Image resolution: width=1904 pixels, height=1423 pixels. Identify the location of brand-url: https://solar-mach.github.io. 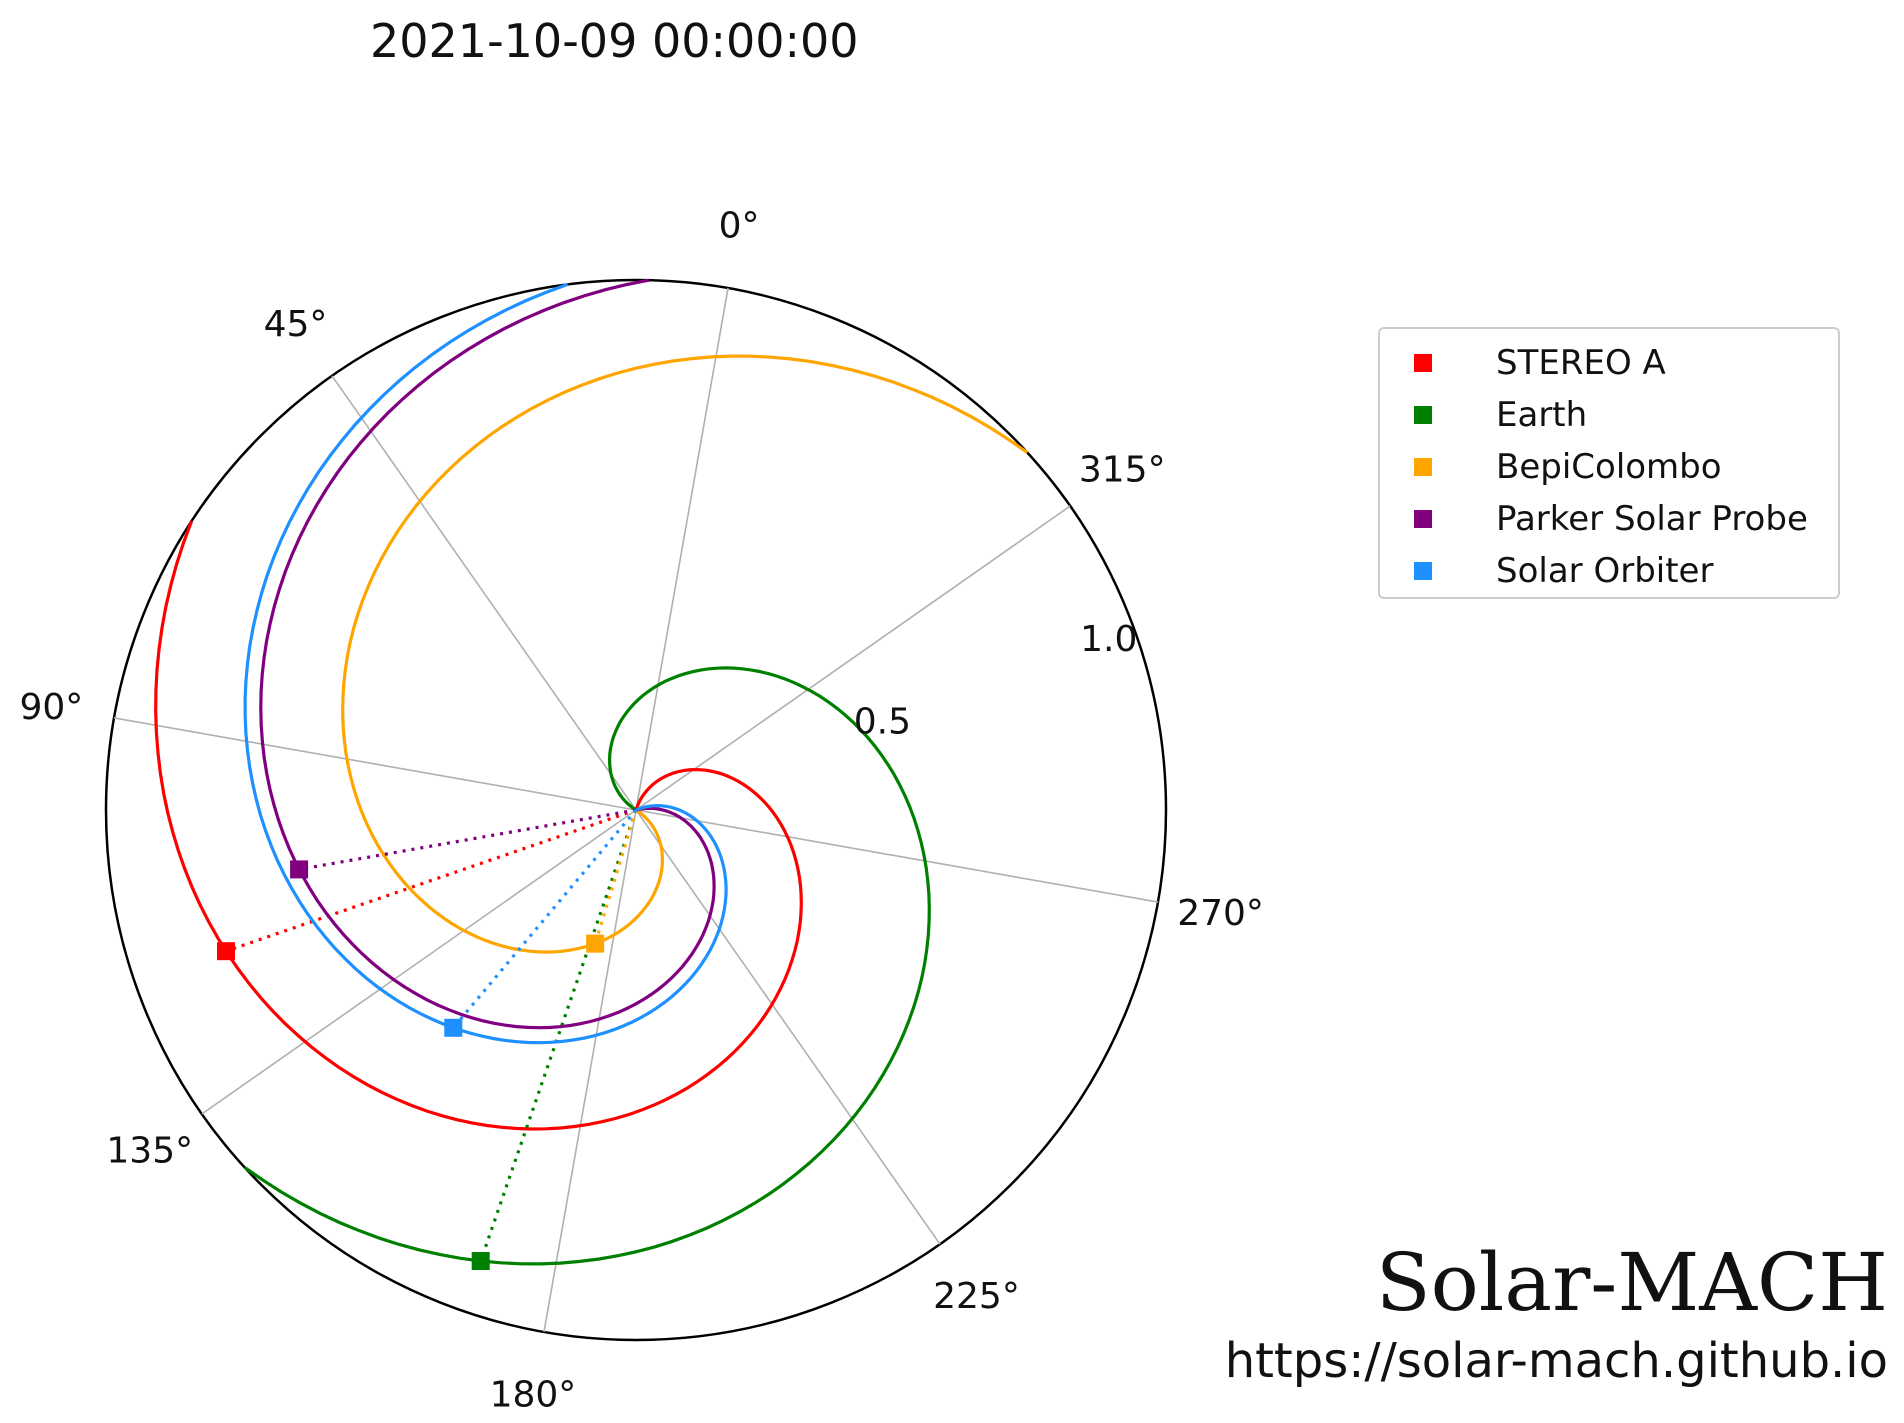
(1556, 1361).